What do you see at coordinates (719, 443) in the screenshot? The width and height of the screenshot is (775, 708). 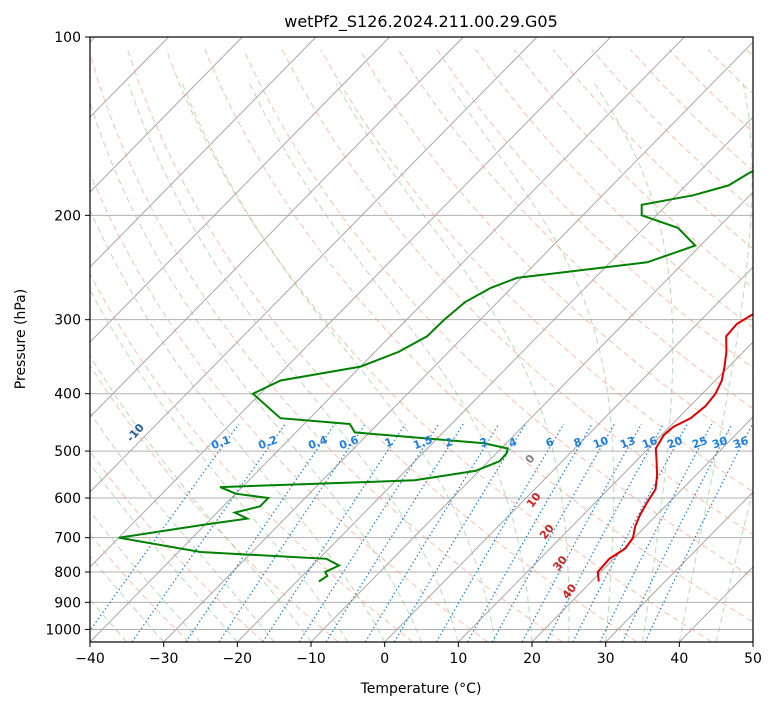 I see `mixing-ratio-label: 30` at bounding box center [719, 443].